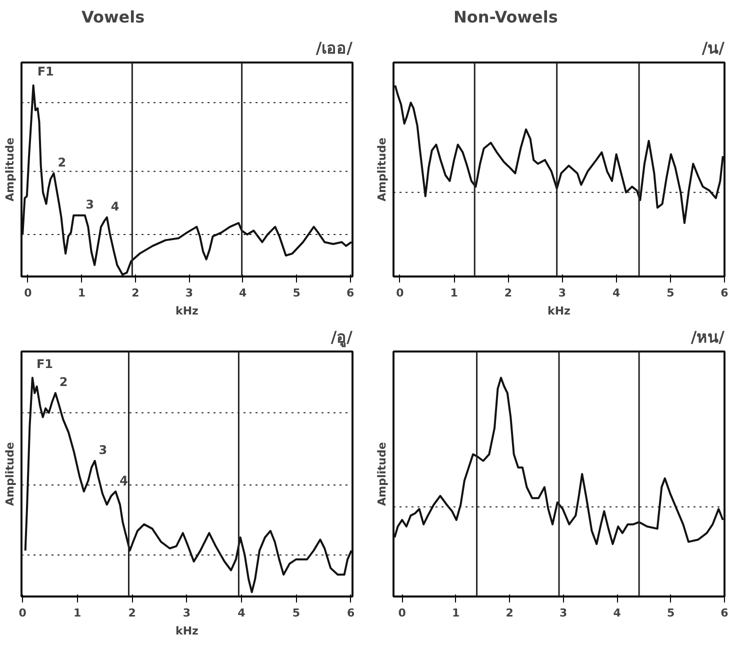  What do you see at coordinates (341, 338) in the screenshot?
I see `chart-title: /อู/` at bounding box center [341, 338].